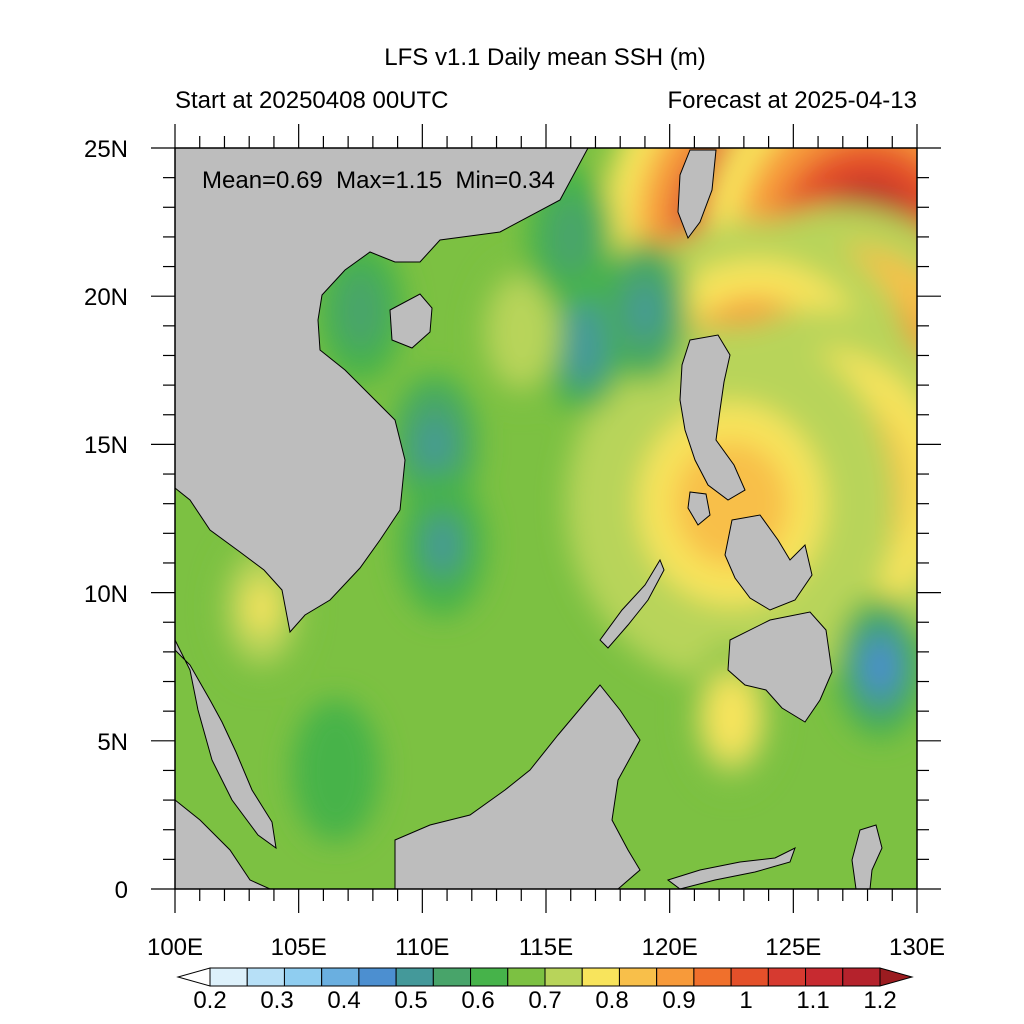 Image resolution: width=1024 pixels, height=1024 pixels. I want to click on land-malay-peninsula, so click(226, 744).